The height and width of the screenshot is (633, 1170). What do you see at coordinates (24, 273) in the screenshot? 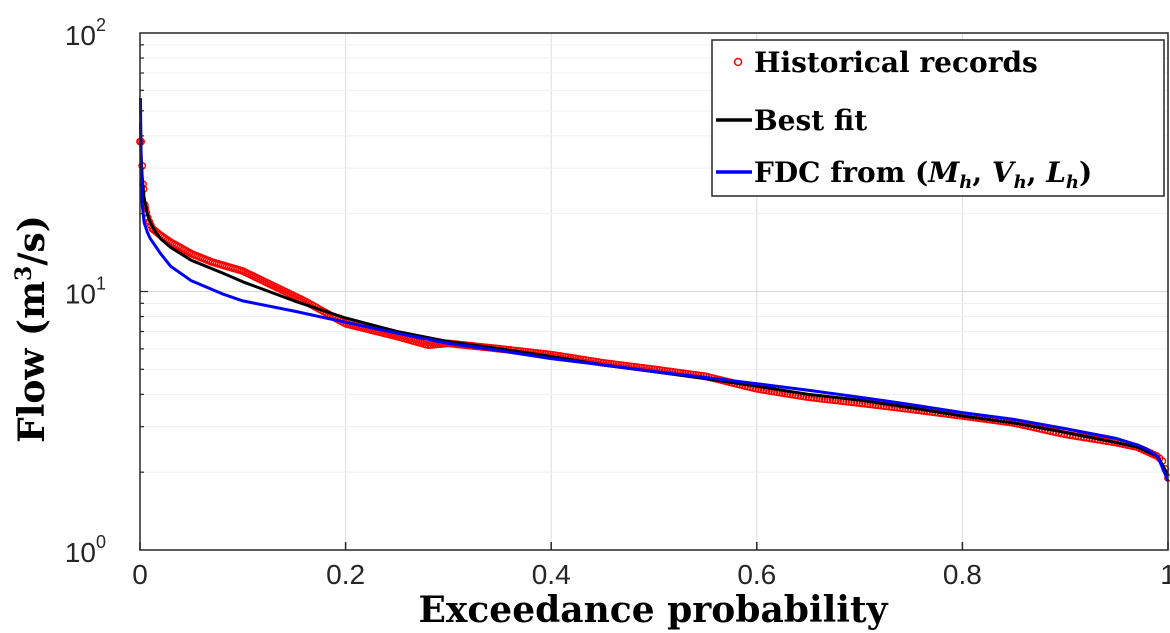
I see `y-axis-label-sup: 3` at bounding box center [24, 273].